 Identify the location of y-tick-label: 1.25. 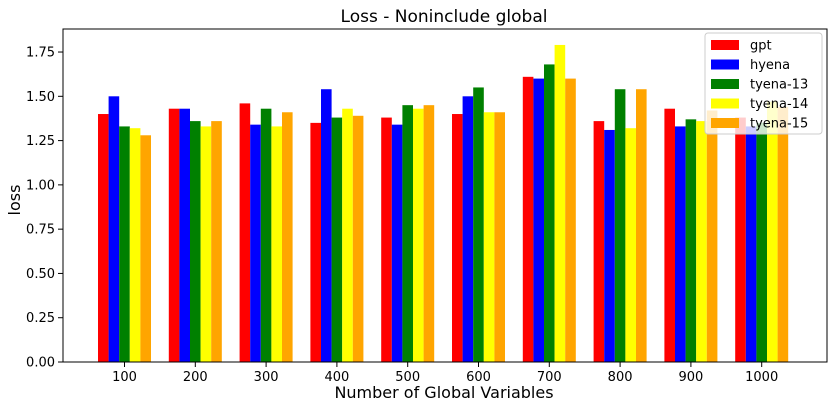
(40, 141).